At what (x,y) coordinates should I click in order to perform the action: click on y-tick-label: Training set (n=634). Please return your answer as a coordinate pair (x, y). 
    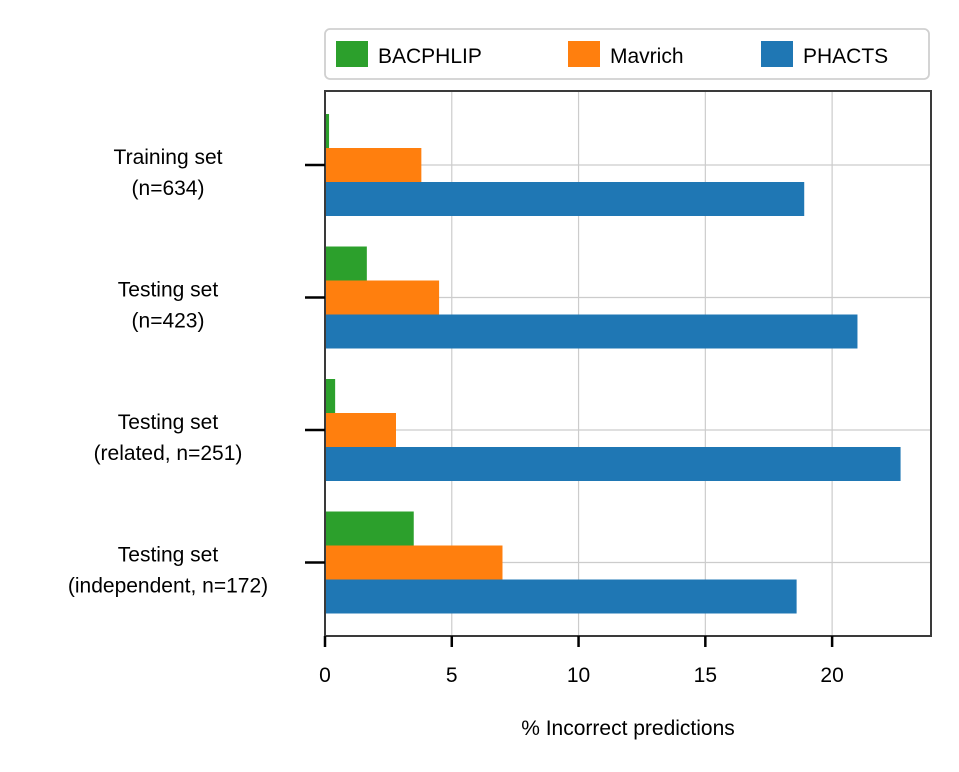
    Looking at the image, I should click on (168, 173).